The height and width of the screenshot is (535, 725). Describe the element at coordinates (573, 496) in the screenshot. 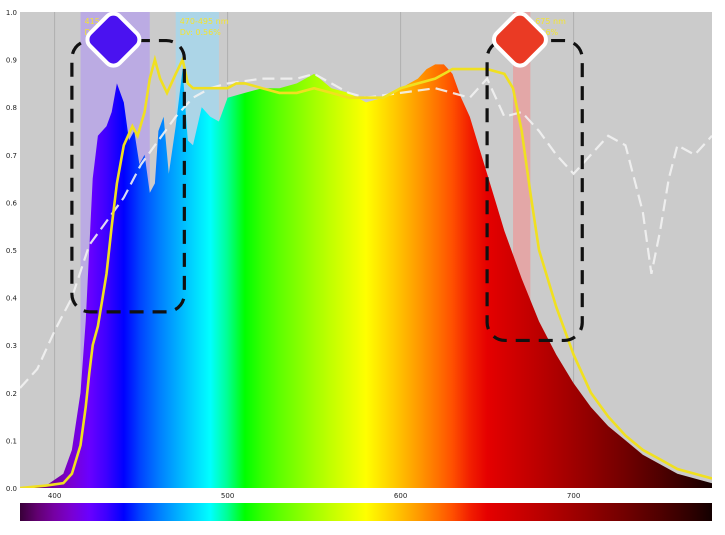

I see `x-tick-label: 700` at that location.